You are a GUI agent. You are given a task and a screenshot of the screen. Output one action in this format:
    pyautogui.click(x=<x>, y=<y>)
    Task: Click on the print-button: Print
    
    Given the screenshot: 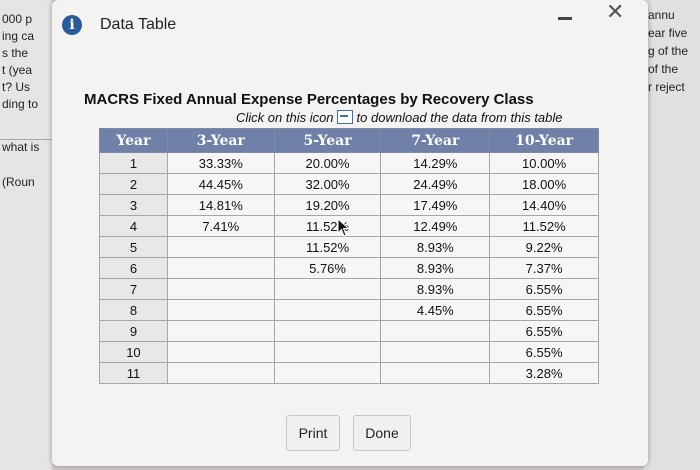 What is the action you would take?
    pyautogui.click(x=313, y=433)
    